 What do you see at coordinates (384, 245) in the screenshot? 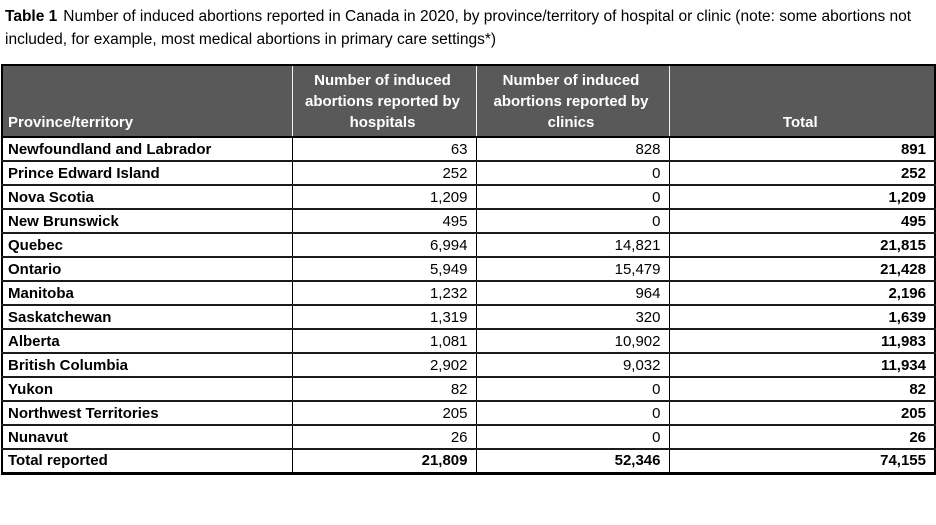
I see `cell-hospitals: 6,994` at bounding box center [384, 245].